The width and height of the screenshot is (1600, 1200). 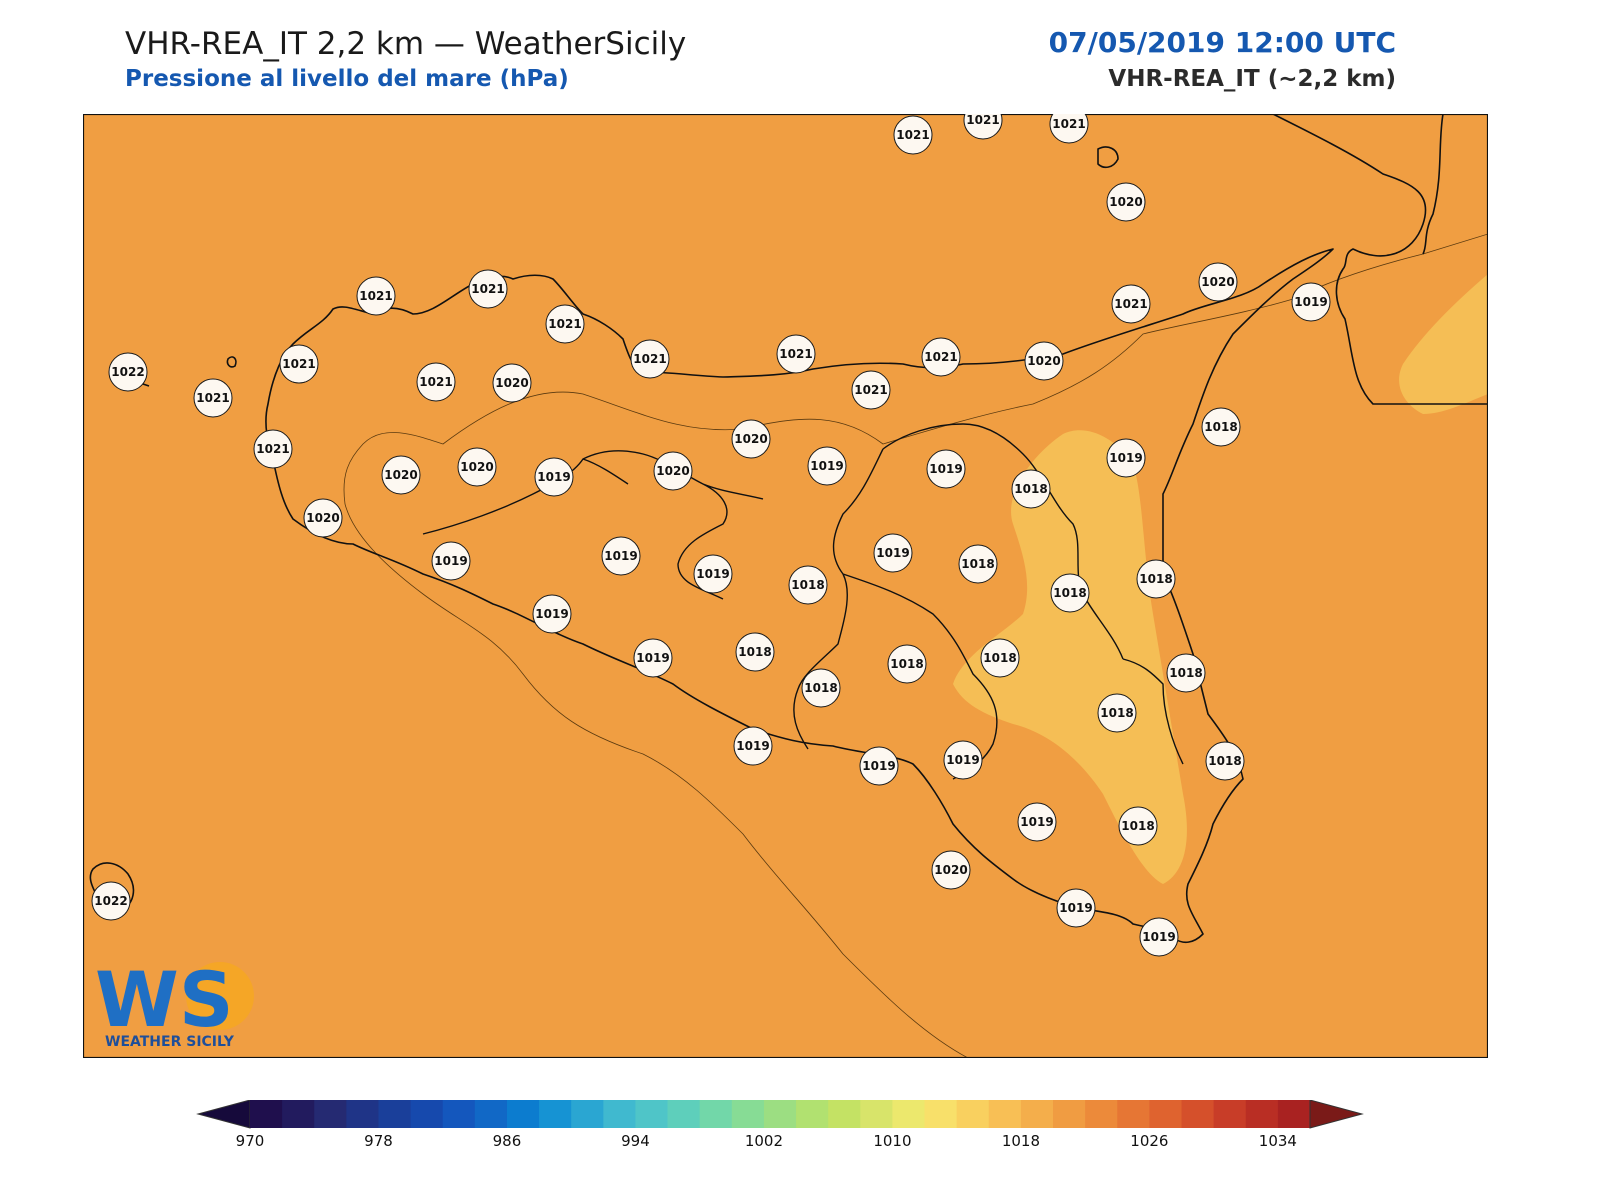 What do you see at coordinates (220, 996) in the screenshot?
I see `logo-sun-icon` at bounding box center [220, 996].